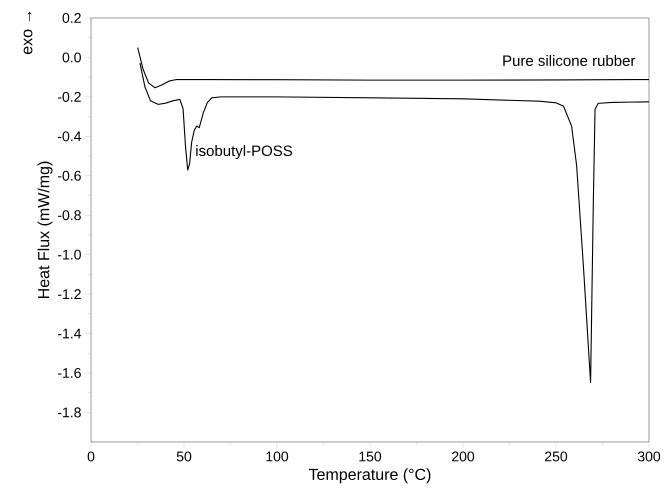 Image resolution: width=665 pixels, height=500 pixels. Describe the element at coordinates (649, 457) in the screenshot. I see `x-tick-label: 300` at that location.